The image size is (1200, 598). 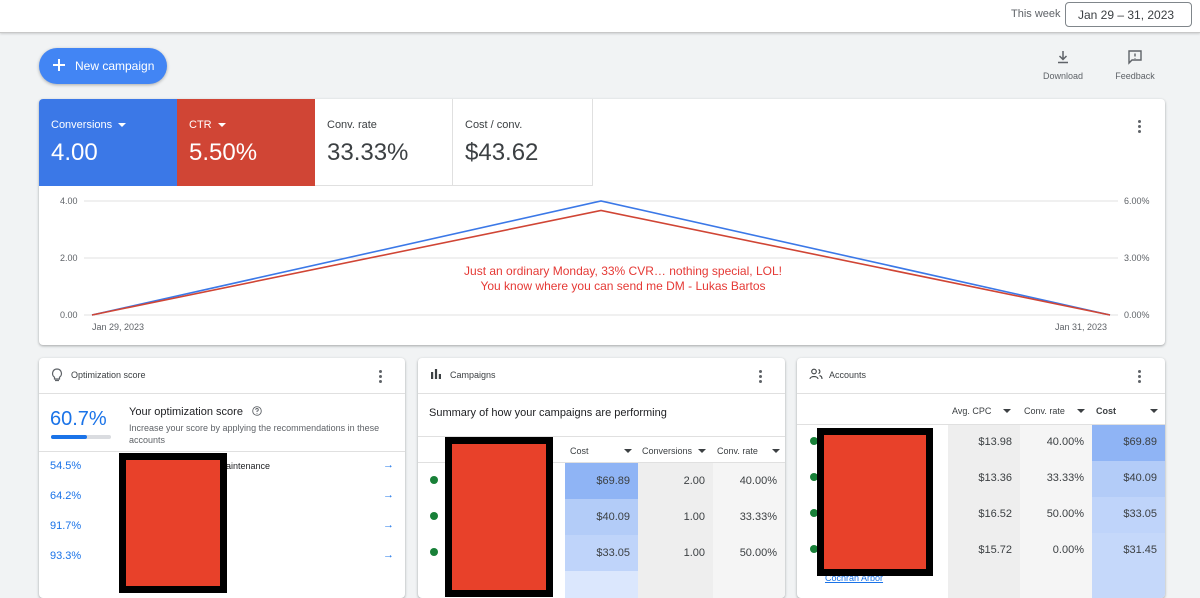 What do you see at coordinates (1140, 550) in the screenshot?
I see `cost-cell: $31.45` at bounding box center [1140, 550].